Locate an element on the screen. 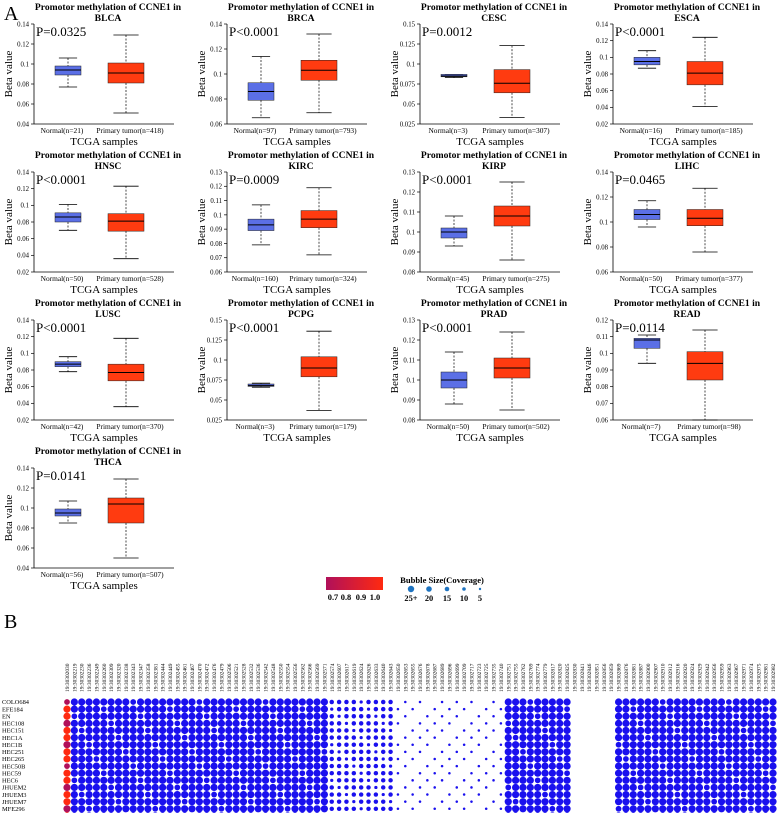 The width and height of the screenshot is (777, 813). column-label: 19:30302678 is located at coordinates (428, 677).